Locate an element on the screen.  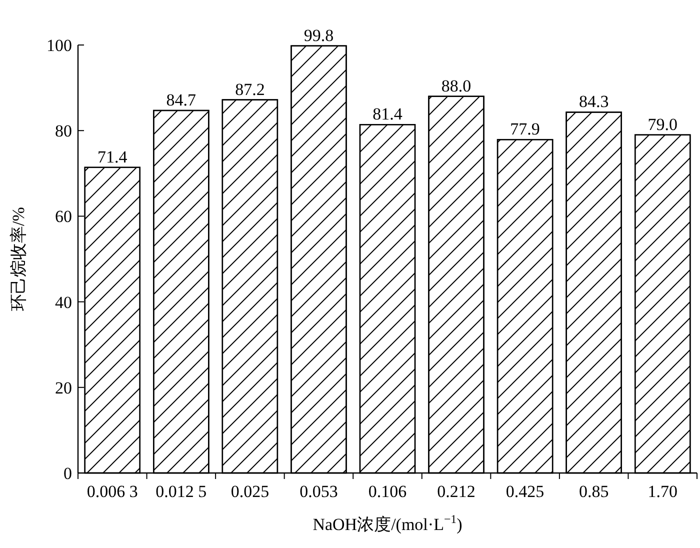
y-tick-label: 60 is located at coordinates (63, 216).